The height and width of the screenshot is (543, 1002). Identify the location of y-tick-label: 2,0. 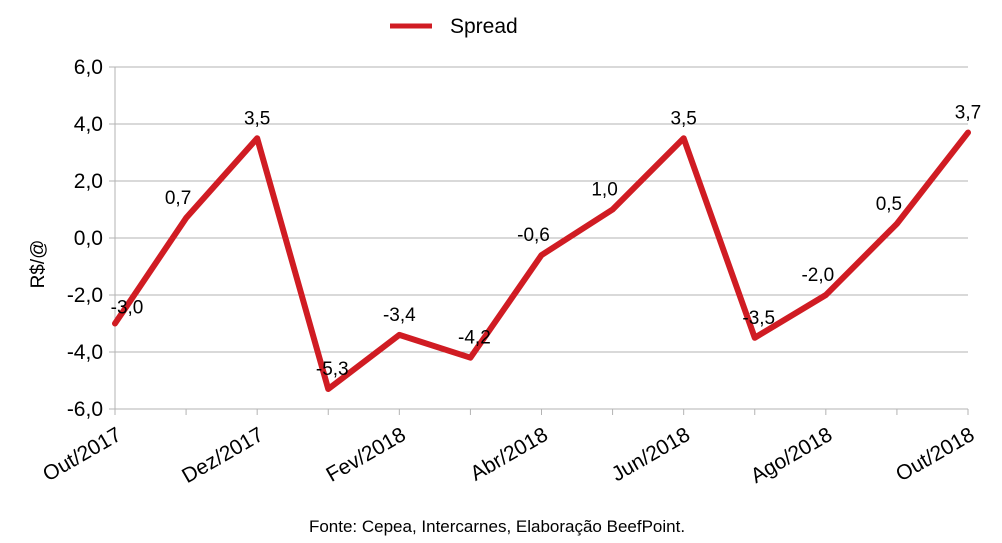
(88, 181).